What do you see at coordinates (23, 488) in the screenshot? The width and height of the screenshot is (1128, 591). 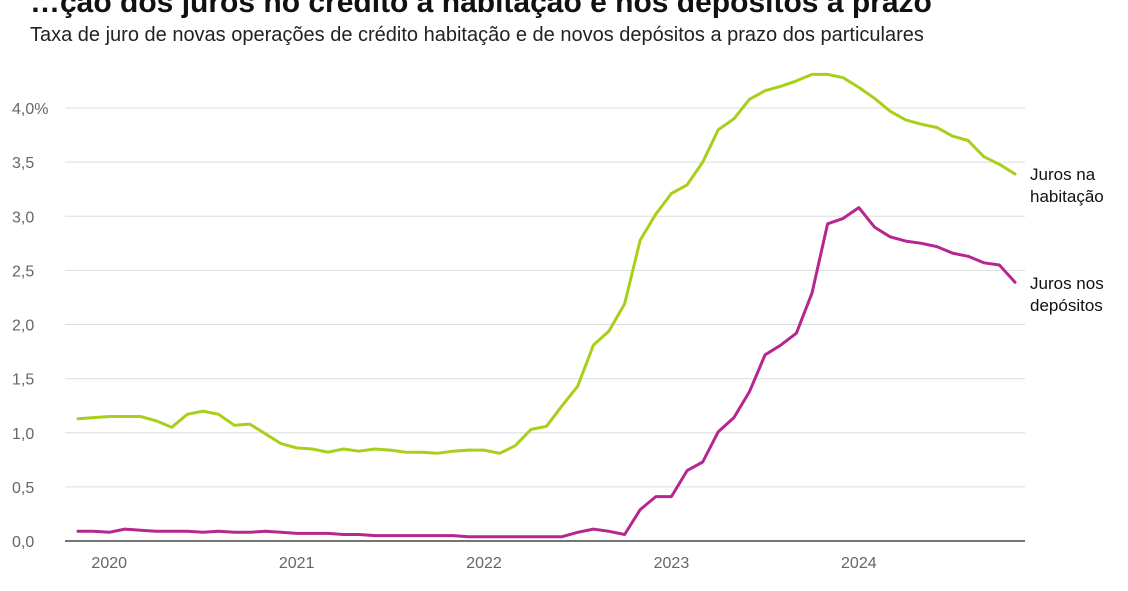 I see `y-tick-label: 0,5` at bounding box center [23, 488].